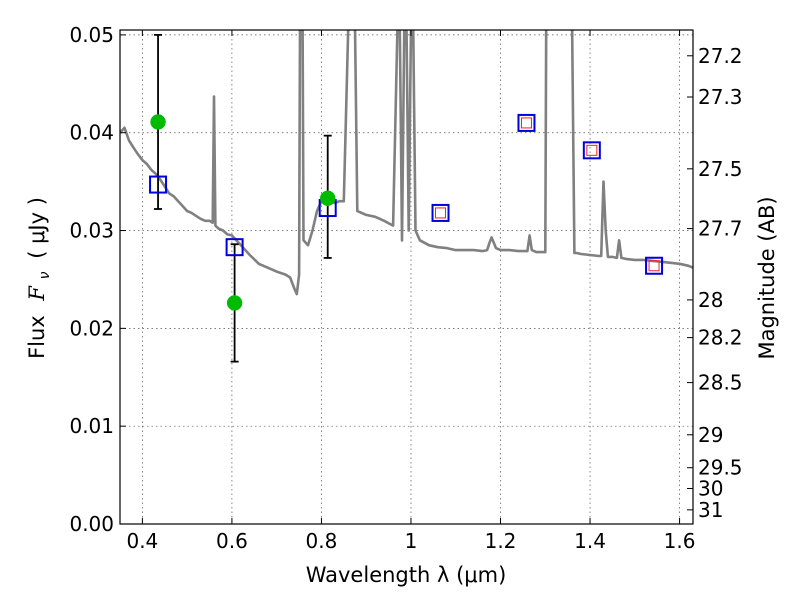 Image resolution: width=800 pixels, height=604 pixels. Describe the element at coordinates (91, 328) in the screenshot. I see `y-tick-label: 0.02` at that location.